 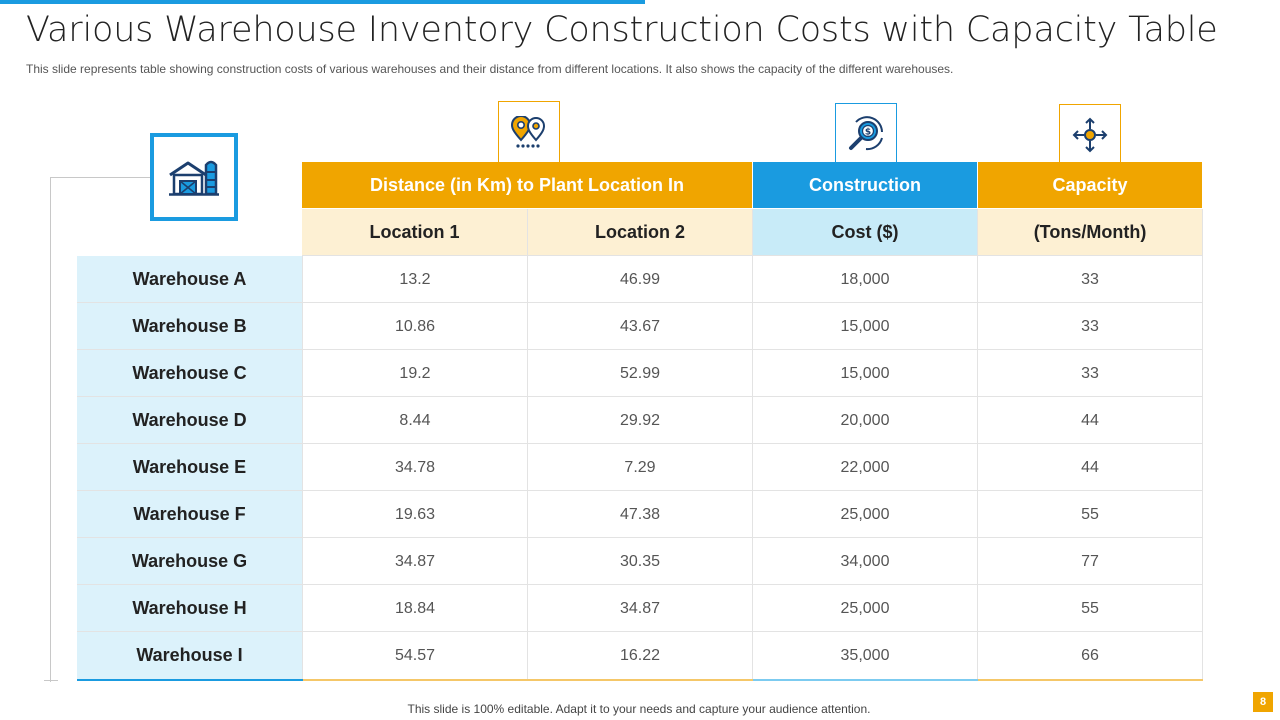 What do you see at coordinates (189, 373) in the screenshot?
I see `row-label-warehouse-c: Warehouse C` at bounding box center [189, 373].